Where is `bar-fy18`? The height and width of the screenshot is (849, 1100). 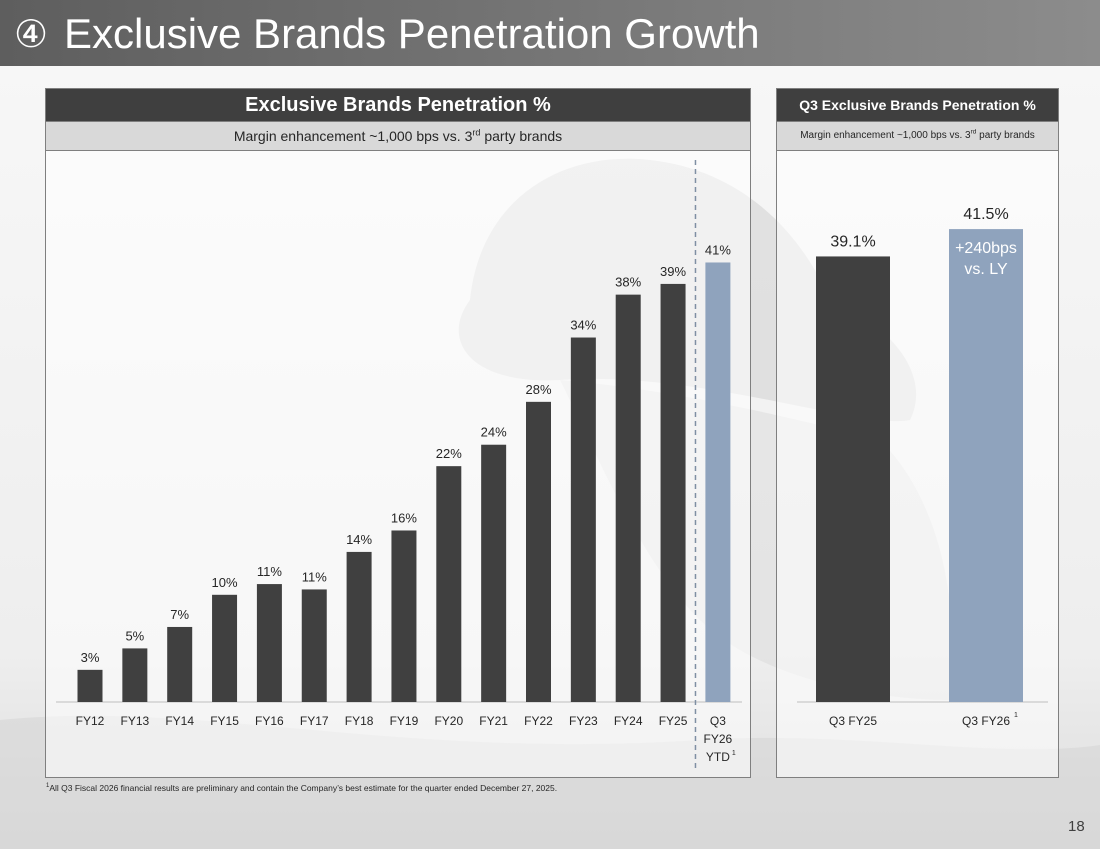
bar-fy18 is located at coordinates (359, 626).